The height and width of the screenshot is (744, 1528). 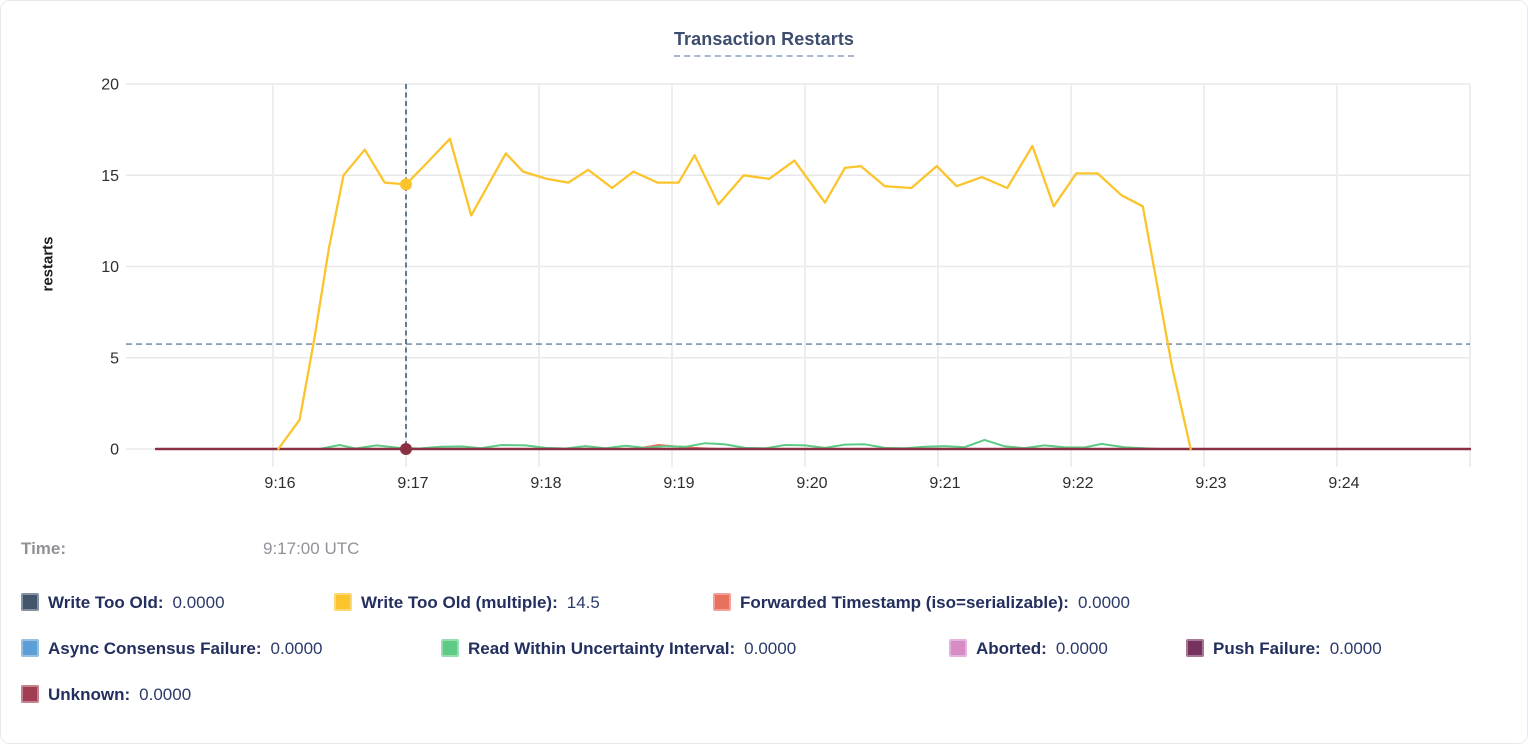 What do you see at coordinates (1267, 648) in the screenshot?
I see `legend-label: Push Failure:` at bounding box center [1267, 648].